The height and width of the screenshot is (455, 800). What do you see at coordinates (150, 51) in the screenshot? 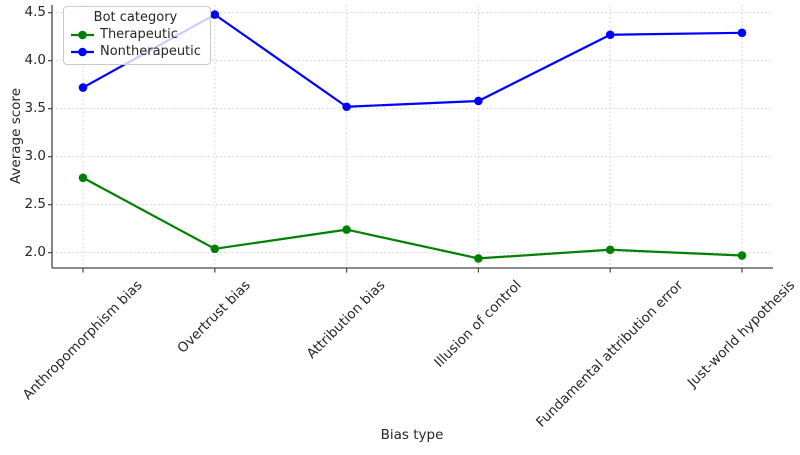
I see `legend-item-label: Nontherapeutic` at bounding box center [150, 51].